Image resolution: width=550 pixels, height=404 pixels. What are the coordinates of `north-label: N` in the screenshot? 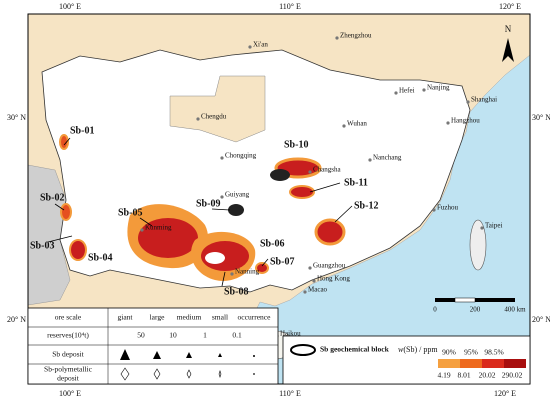 It's located at (508, 29).